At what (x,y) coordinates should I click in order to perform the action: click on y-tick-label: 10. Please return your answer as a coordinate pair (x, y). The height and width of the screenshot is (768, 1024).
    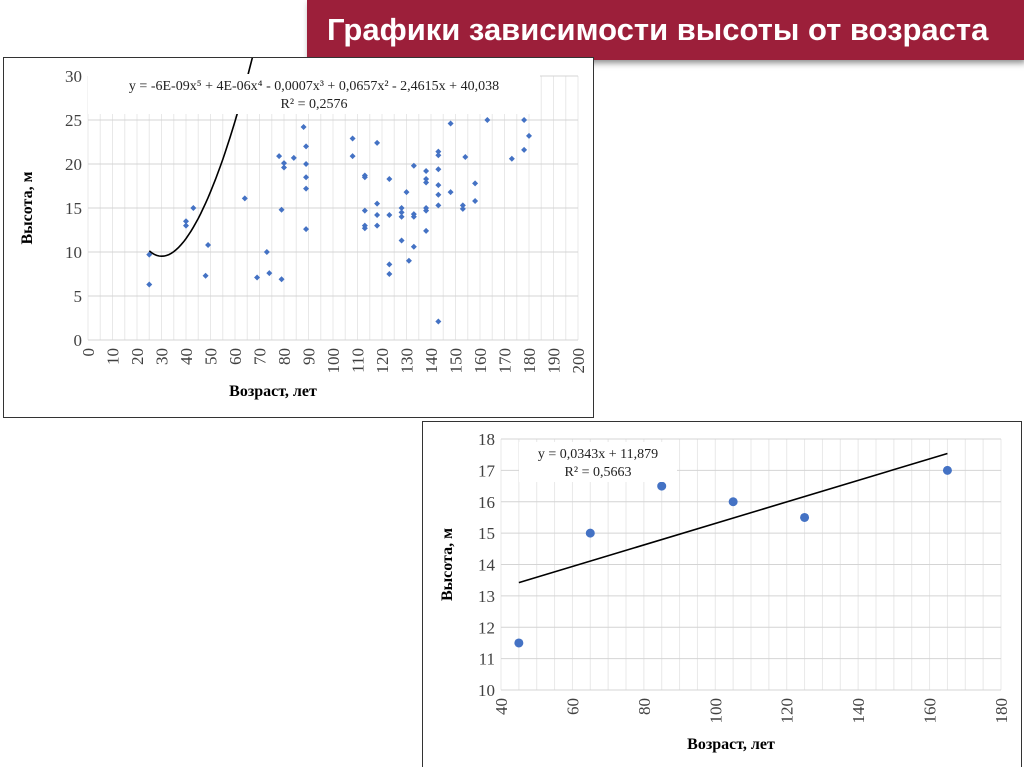
    Looking at the image, I should click on (486, 690).